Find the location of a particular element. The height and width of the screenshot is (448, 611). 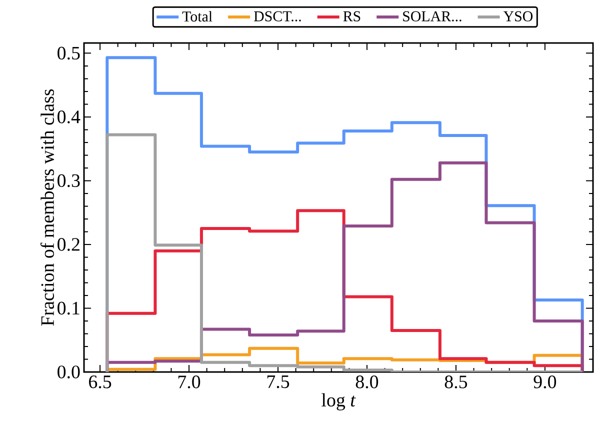

y-tick-label: 0.1 is located at coordinates (69, 308).